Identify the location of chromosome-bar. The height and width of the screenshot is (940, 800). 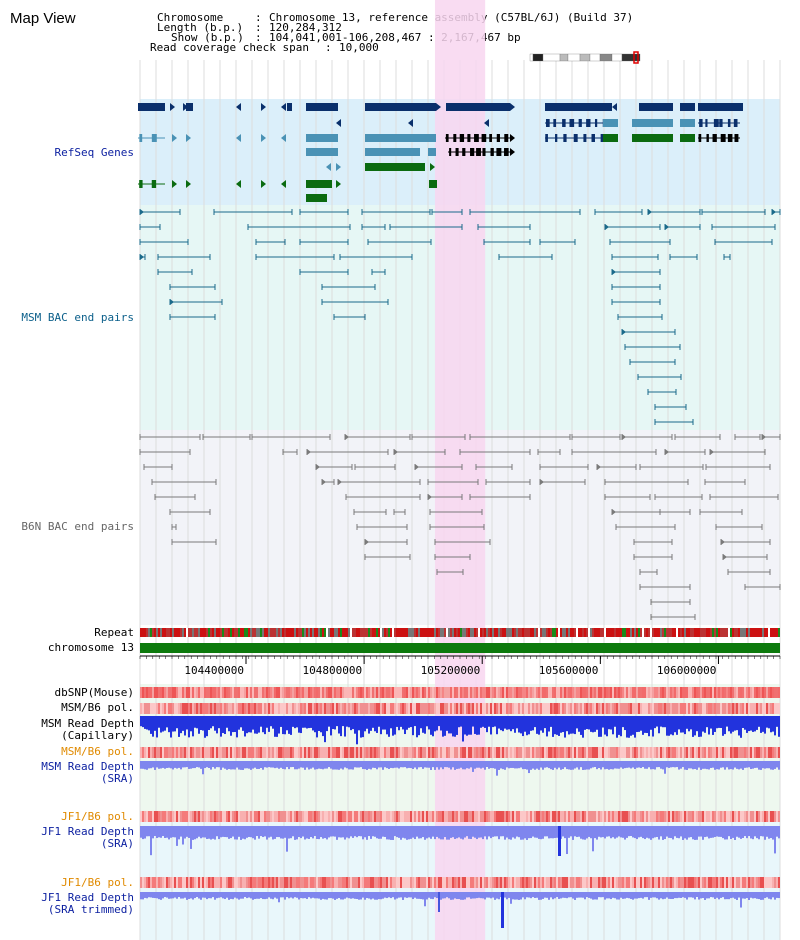
(460, 648).